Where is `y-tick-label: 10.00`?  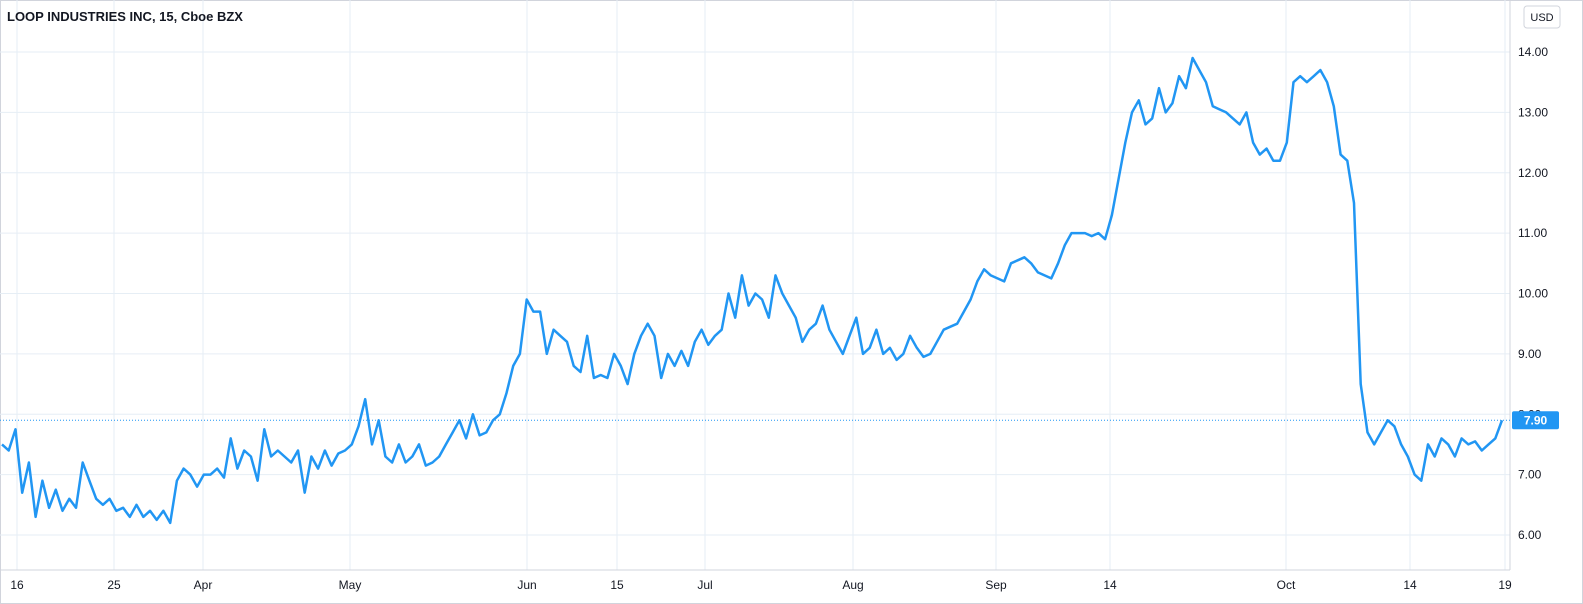
y-tick-label: 10.00 is located at coordinates (1533, 294).